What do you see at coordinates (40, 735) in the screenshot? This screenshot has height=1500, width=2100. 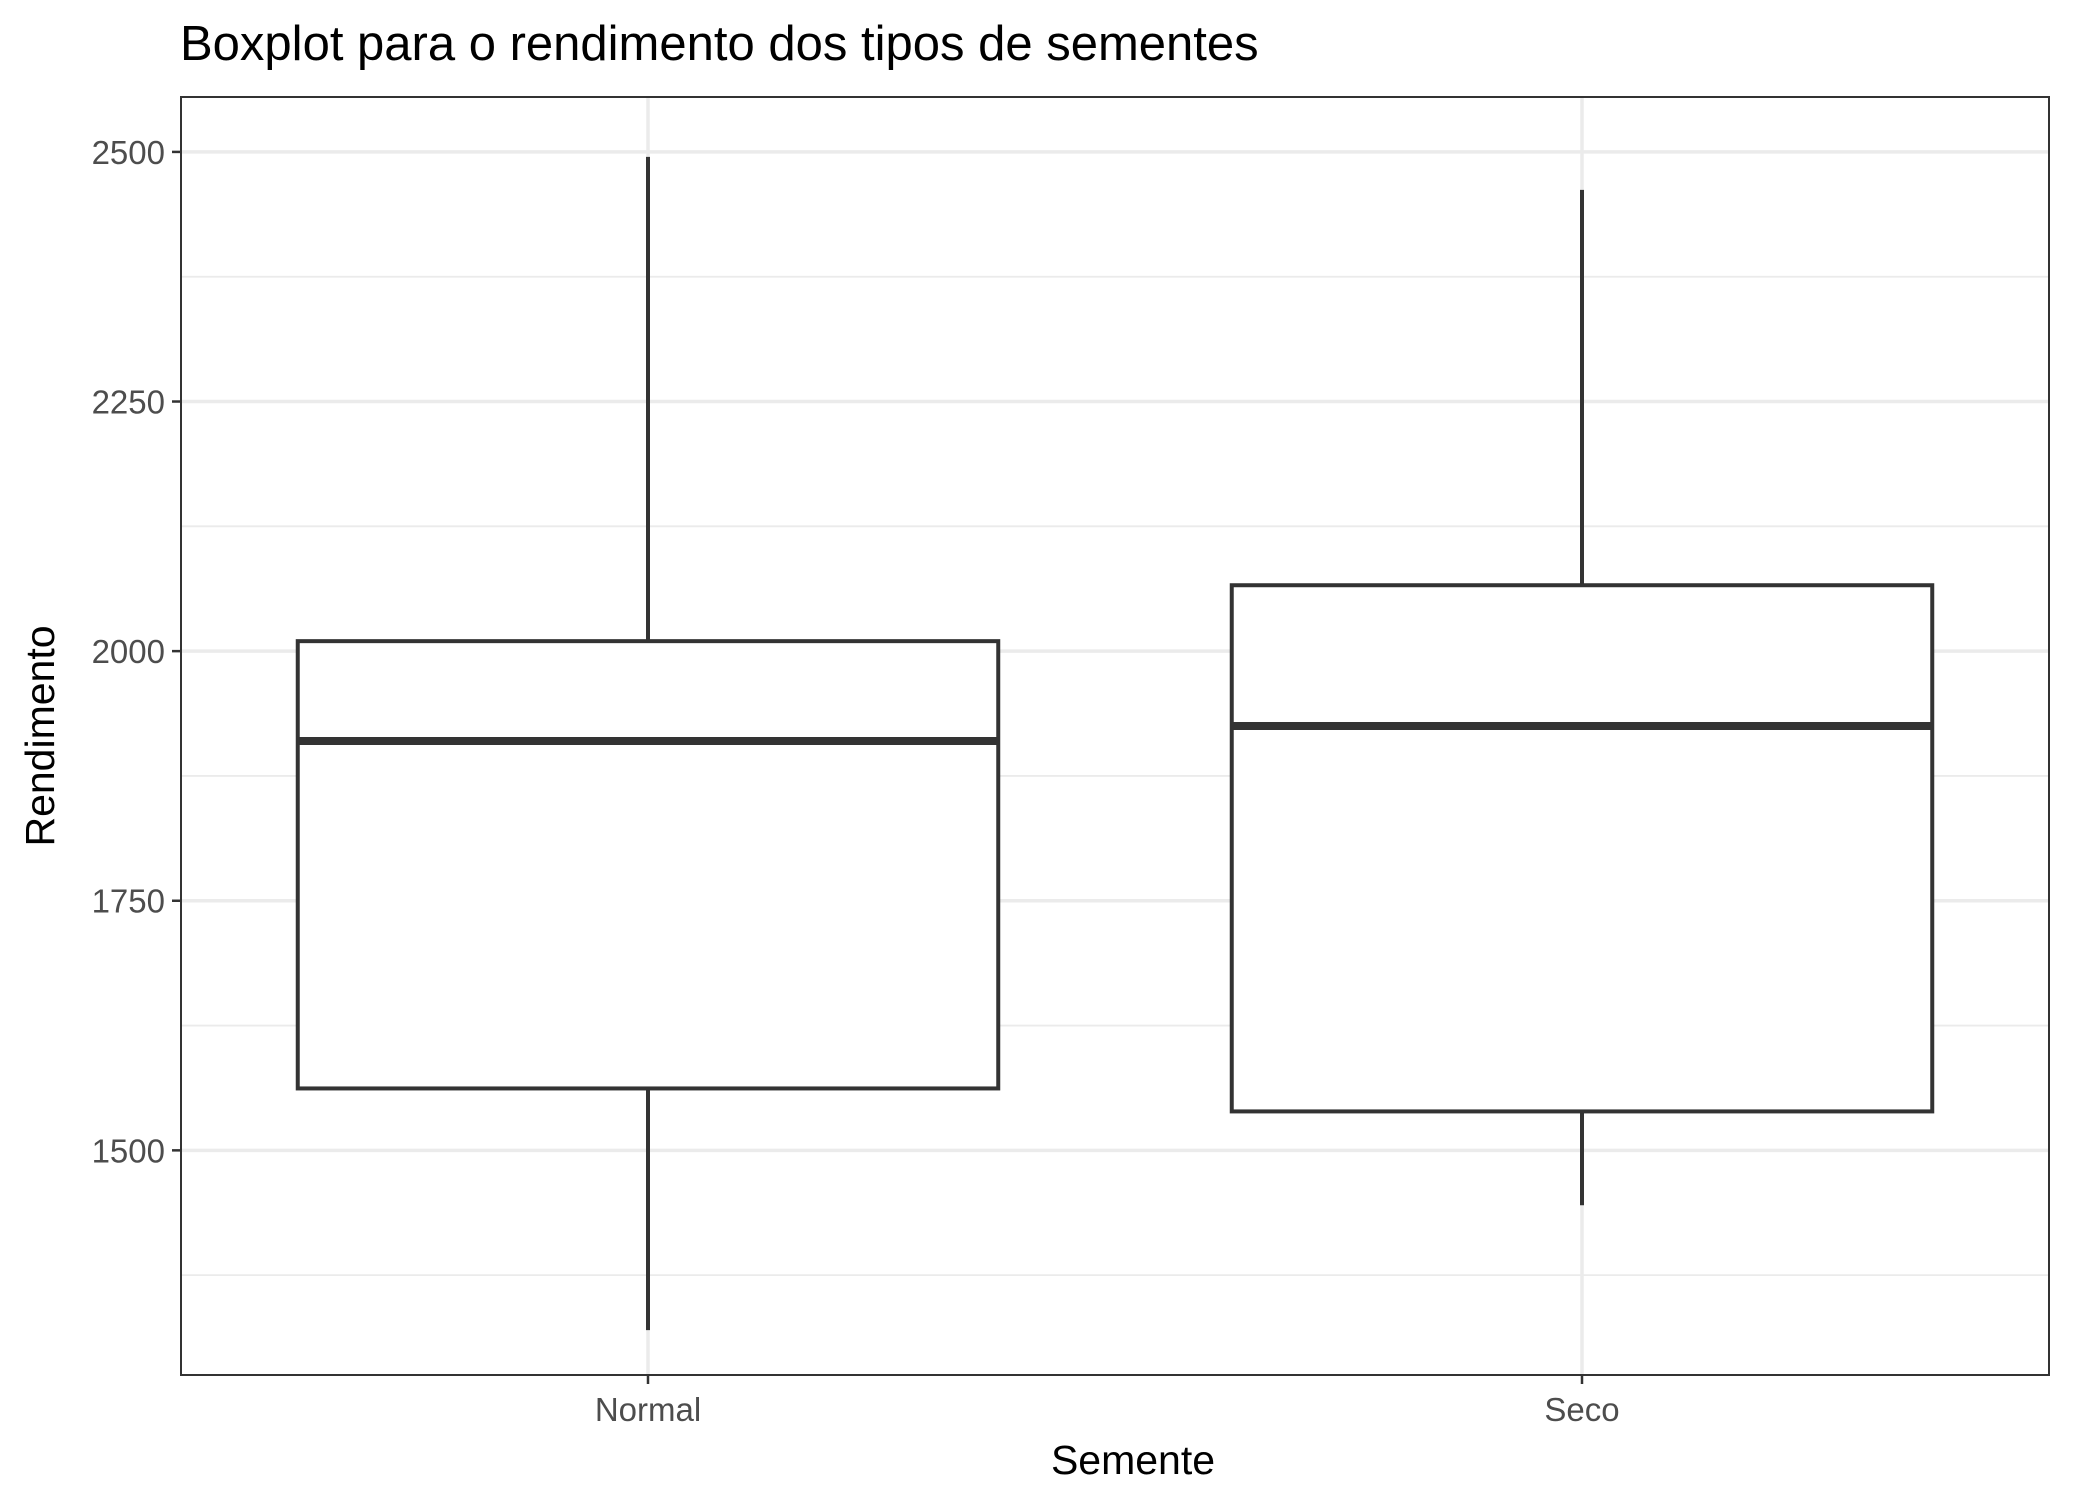 I see `y-axis-title: Rendimento` at bounding box center [40, 735].